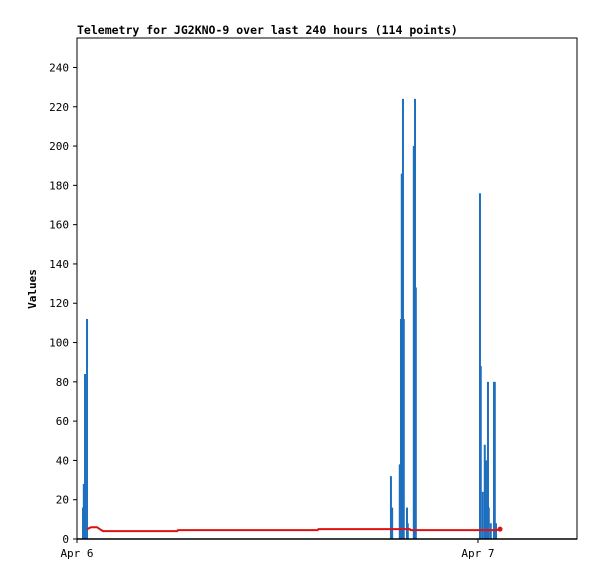 The height and width of the screenshot is (583, 597). I want to click on y-tick-label: 120, so click(59, 303).